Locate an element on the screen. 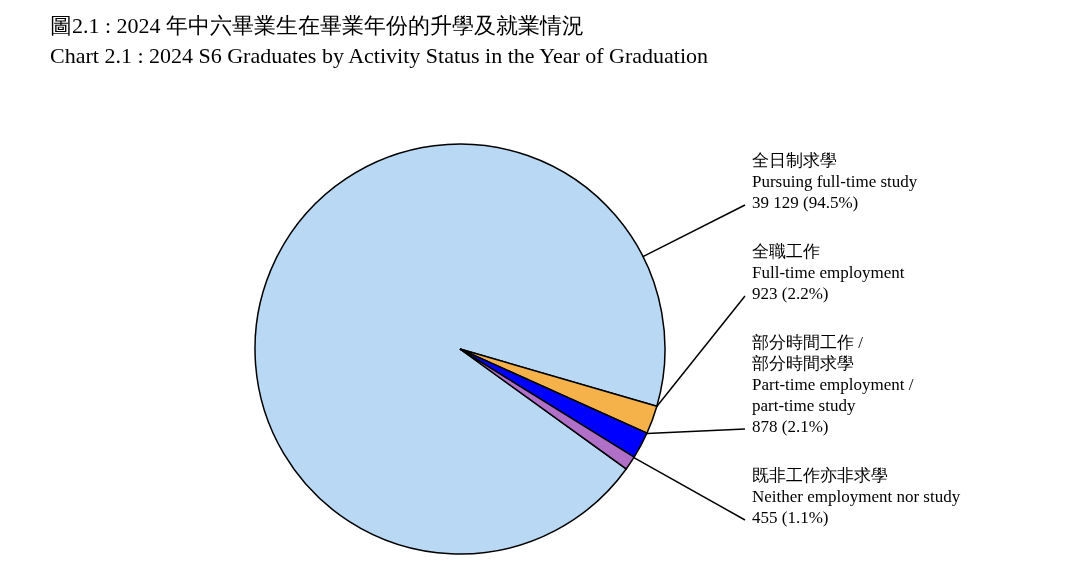 The image size is (1080, 566). data-label: 455 (1.1%) is located at coordinates (790, 517).